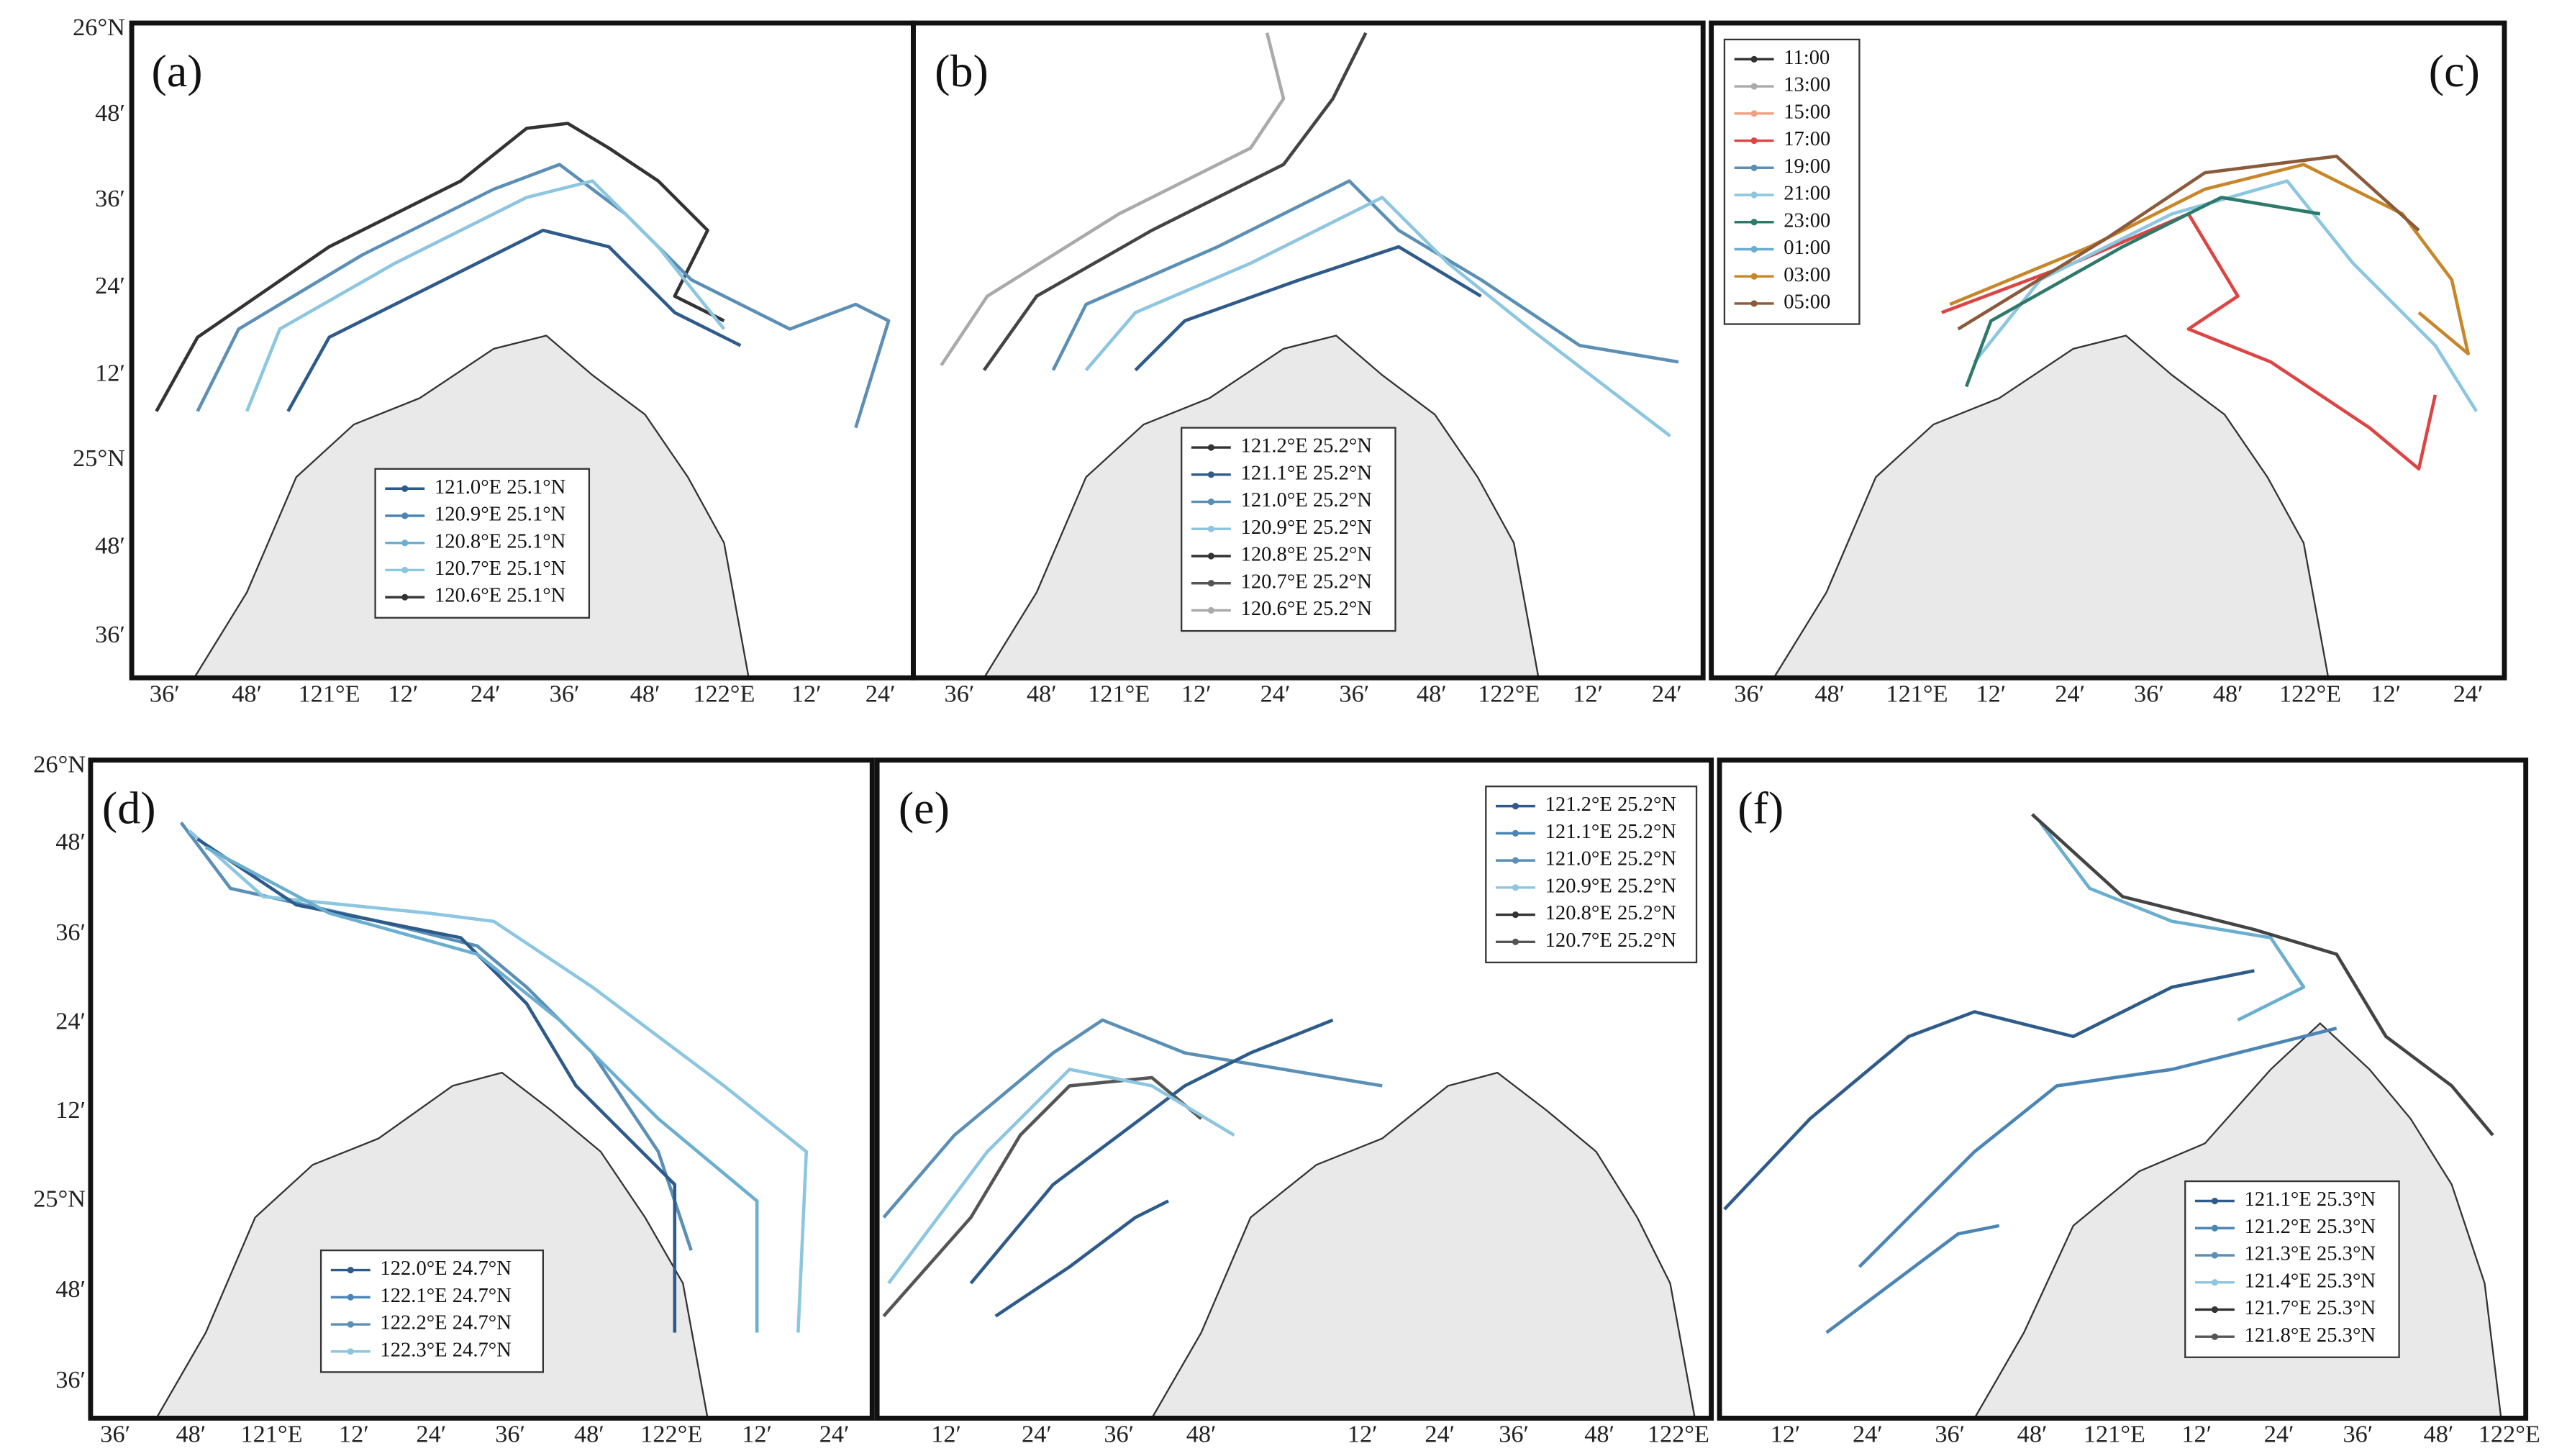 This screenshot has height=1456, width=2567. What do you see at coordinates (500, 541) in the screenshot?
I see `legend-label: 120.8°E 25.1°N` at bounding box center [500, 541].